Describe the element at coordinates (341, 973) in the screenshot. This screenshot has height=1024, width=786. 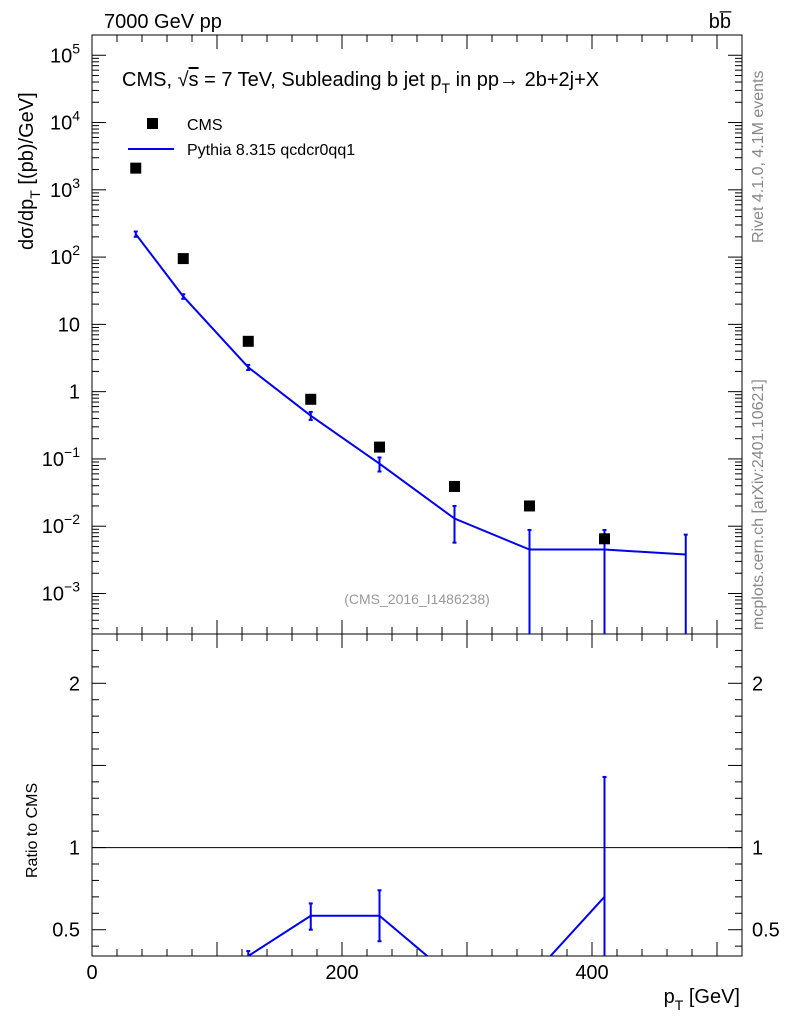
I see `x-tick-label: 200` at that location.